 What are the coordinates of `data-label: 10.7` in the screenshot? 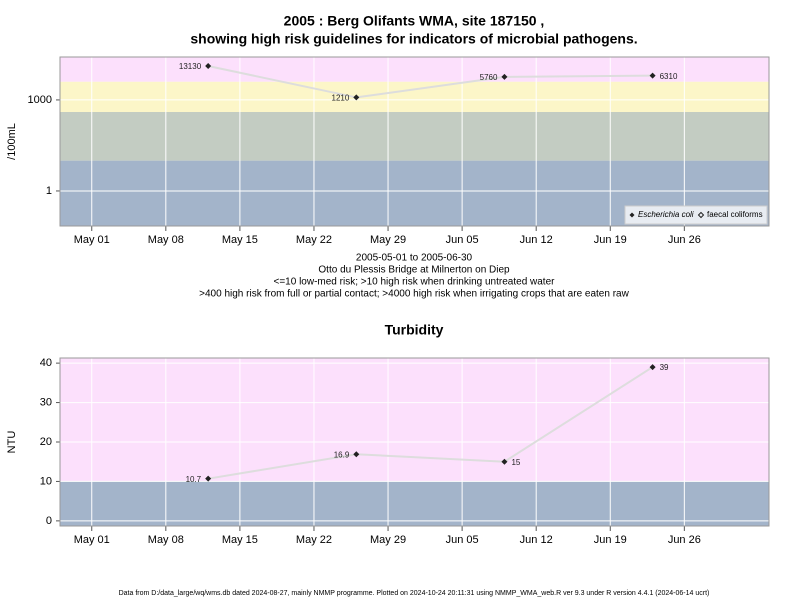 It's located at (194, 479).